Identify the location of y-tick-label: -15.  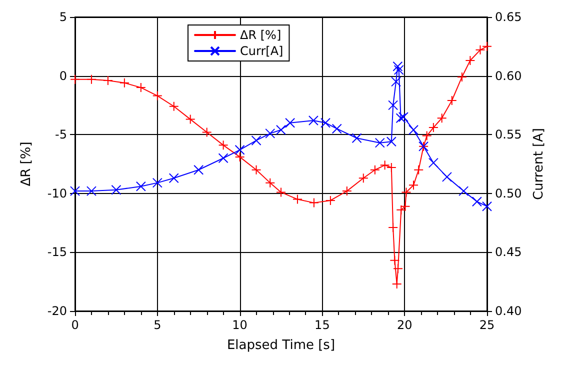
(57, 252).